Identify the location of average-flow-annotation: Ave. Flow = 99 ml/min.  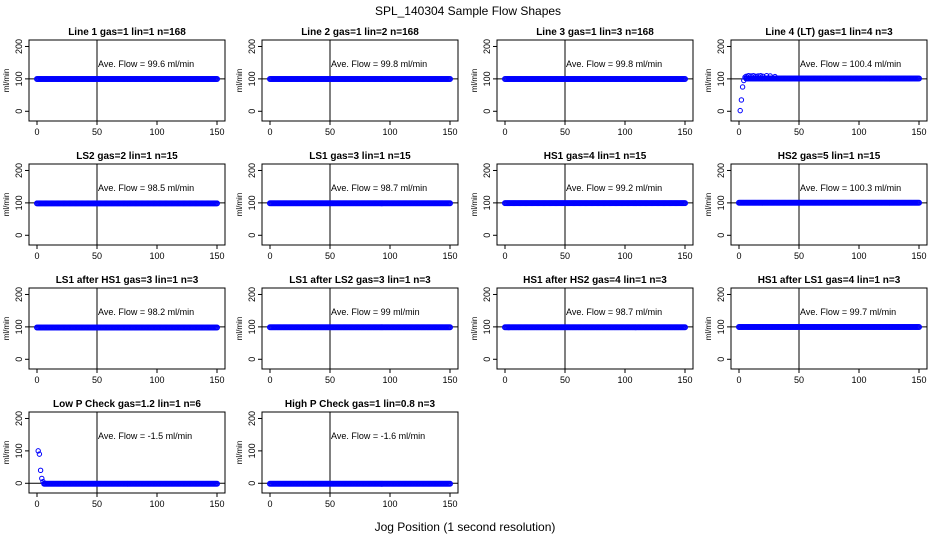
(375, 312).